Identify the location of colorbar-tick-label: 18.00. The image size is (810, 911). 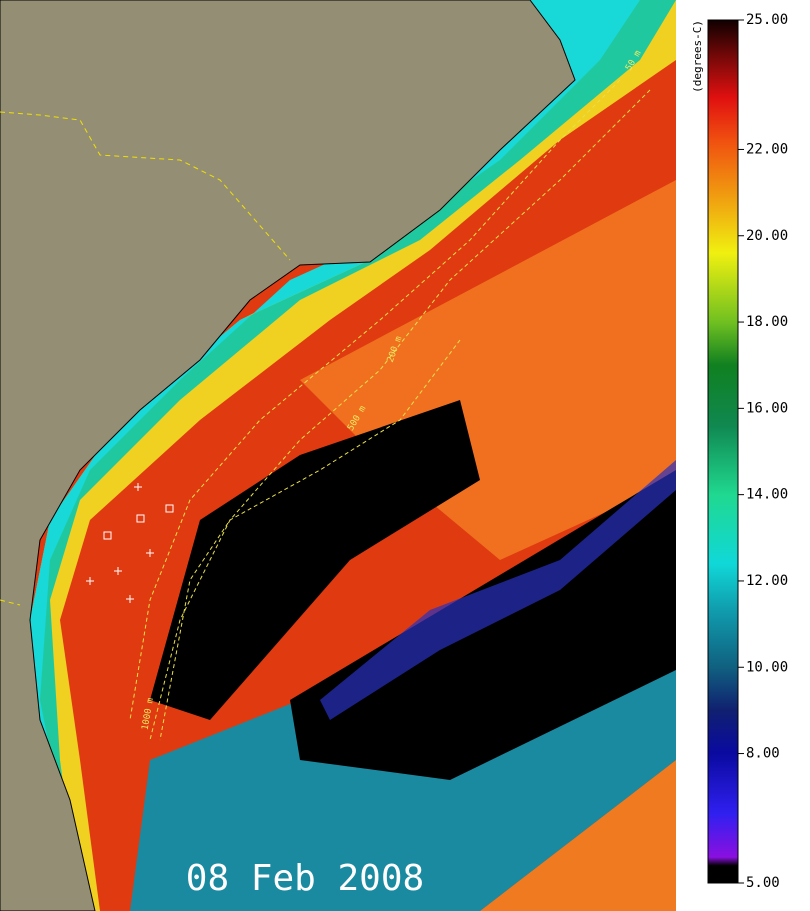
(767, 322).